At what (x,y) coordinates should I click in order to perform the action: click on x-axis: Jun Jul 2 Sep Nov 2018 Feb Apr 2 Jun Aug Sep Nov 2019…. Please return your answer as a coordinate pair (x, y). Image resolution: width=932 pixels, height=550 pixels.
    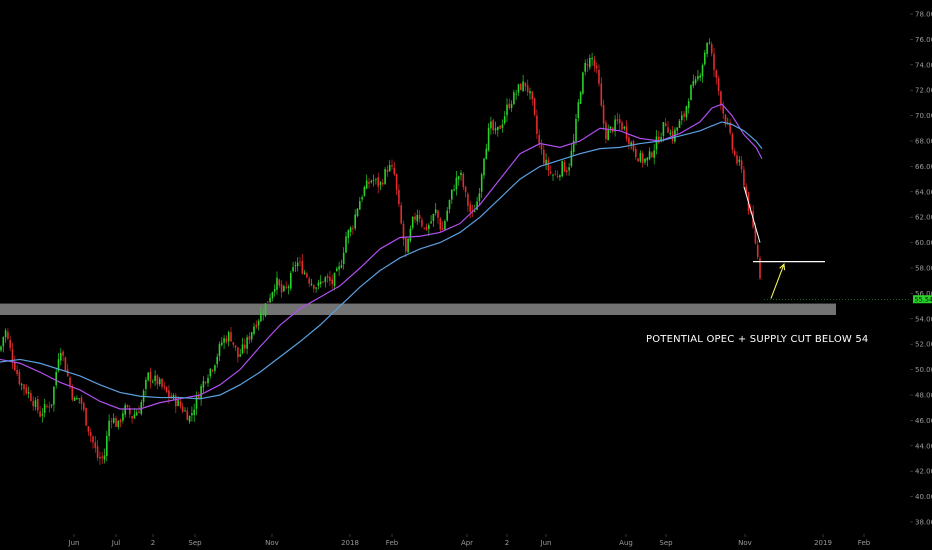
    Looking at the image, I should click on (469, 540).